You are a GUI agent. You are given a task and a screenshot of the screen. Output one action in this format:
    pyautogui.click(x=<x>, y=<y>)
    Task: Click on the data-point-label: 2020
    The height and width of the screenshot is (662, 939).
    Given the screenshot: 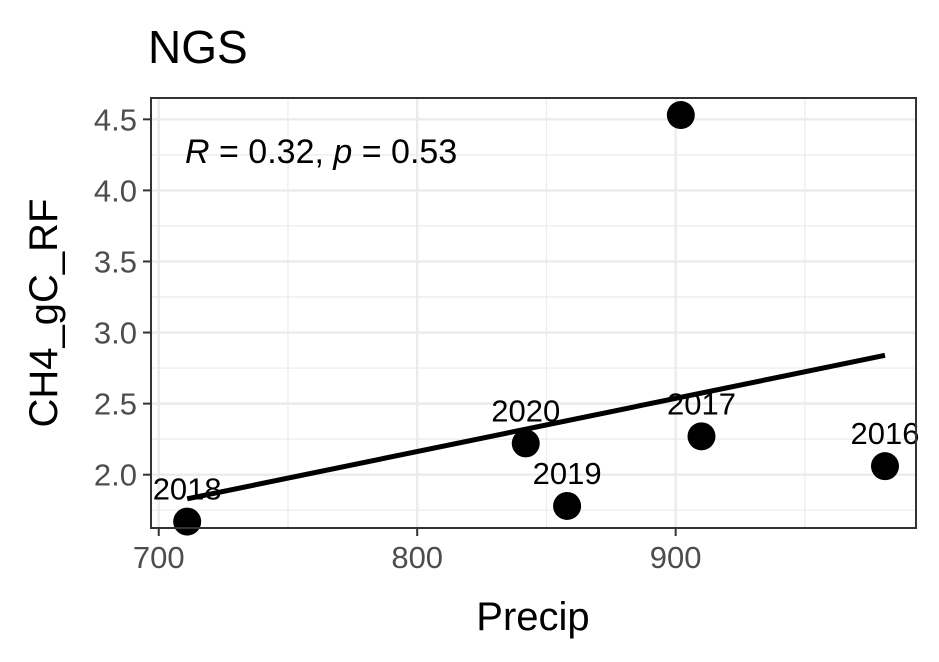 What is the action you would take?
    pyautogui.click(x=525, y=410)
    